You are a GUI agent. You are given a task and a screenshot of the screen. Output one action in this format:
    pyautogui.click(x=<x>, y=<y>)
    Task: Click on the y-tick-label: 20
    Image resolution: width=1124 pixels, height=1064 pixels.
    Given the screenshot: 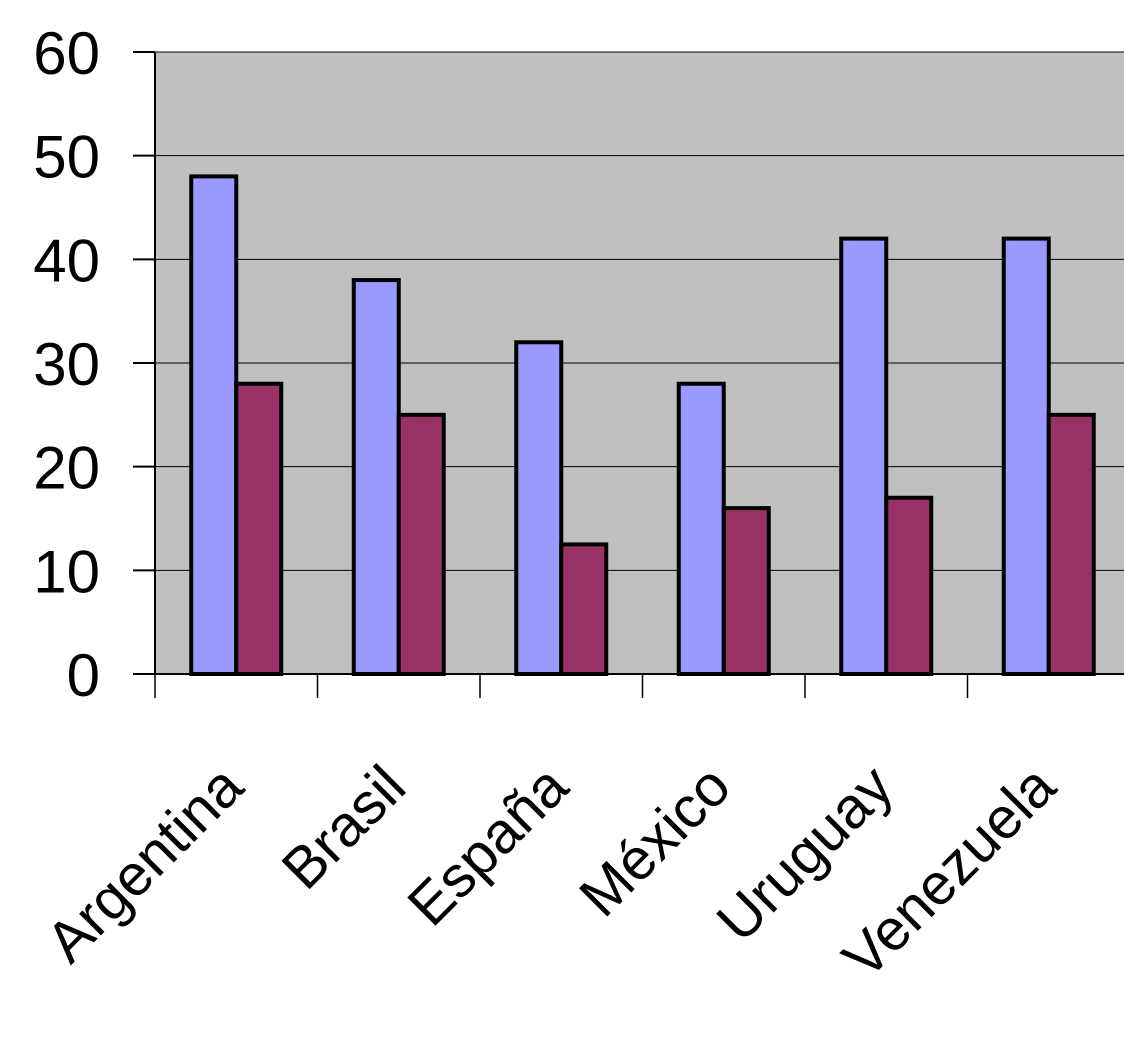 What is the action you would take?
    pyautogui.click(x=66, y=468)
    